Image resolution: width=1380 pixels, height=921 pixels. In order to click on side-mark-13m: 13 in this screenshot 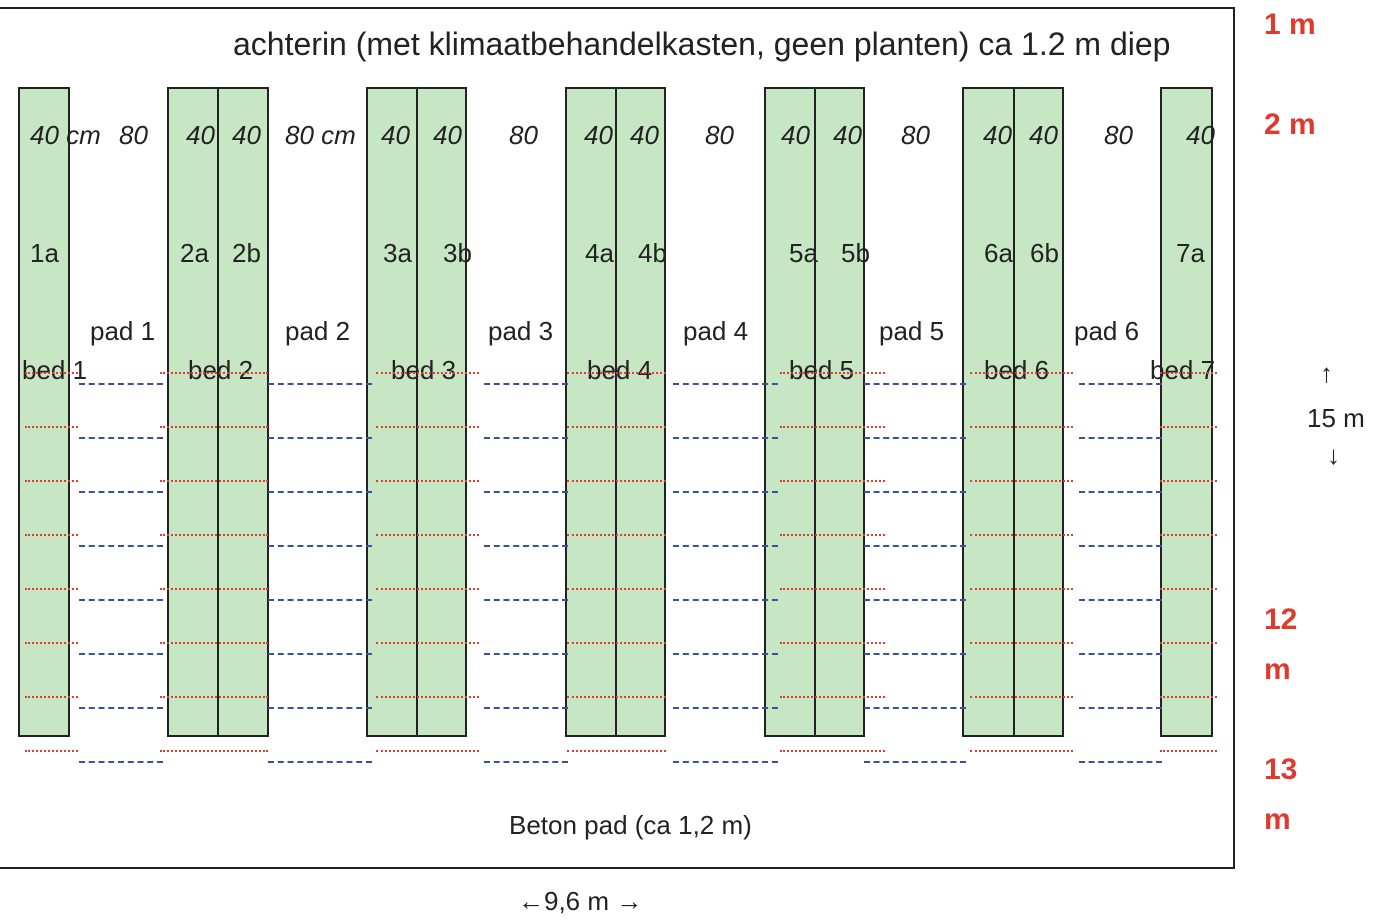, I will do `click(1281, 769)`.